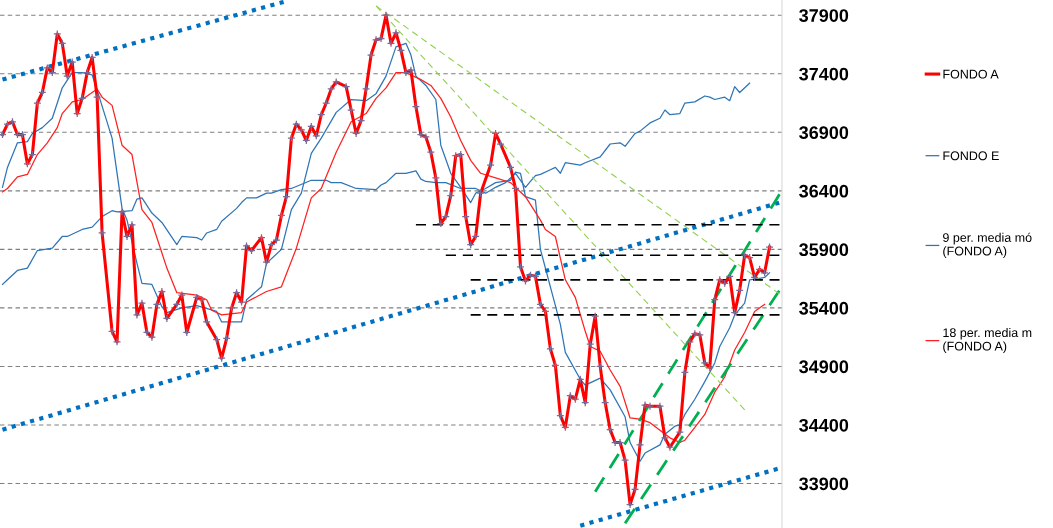 The image size is (1053, 528). What do you see at coordinates (971, 156) in the screenshot?
I see `legend-label: FONDO E` at bounding box center [971, 156].